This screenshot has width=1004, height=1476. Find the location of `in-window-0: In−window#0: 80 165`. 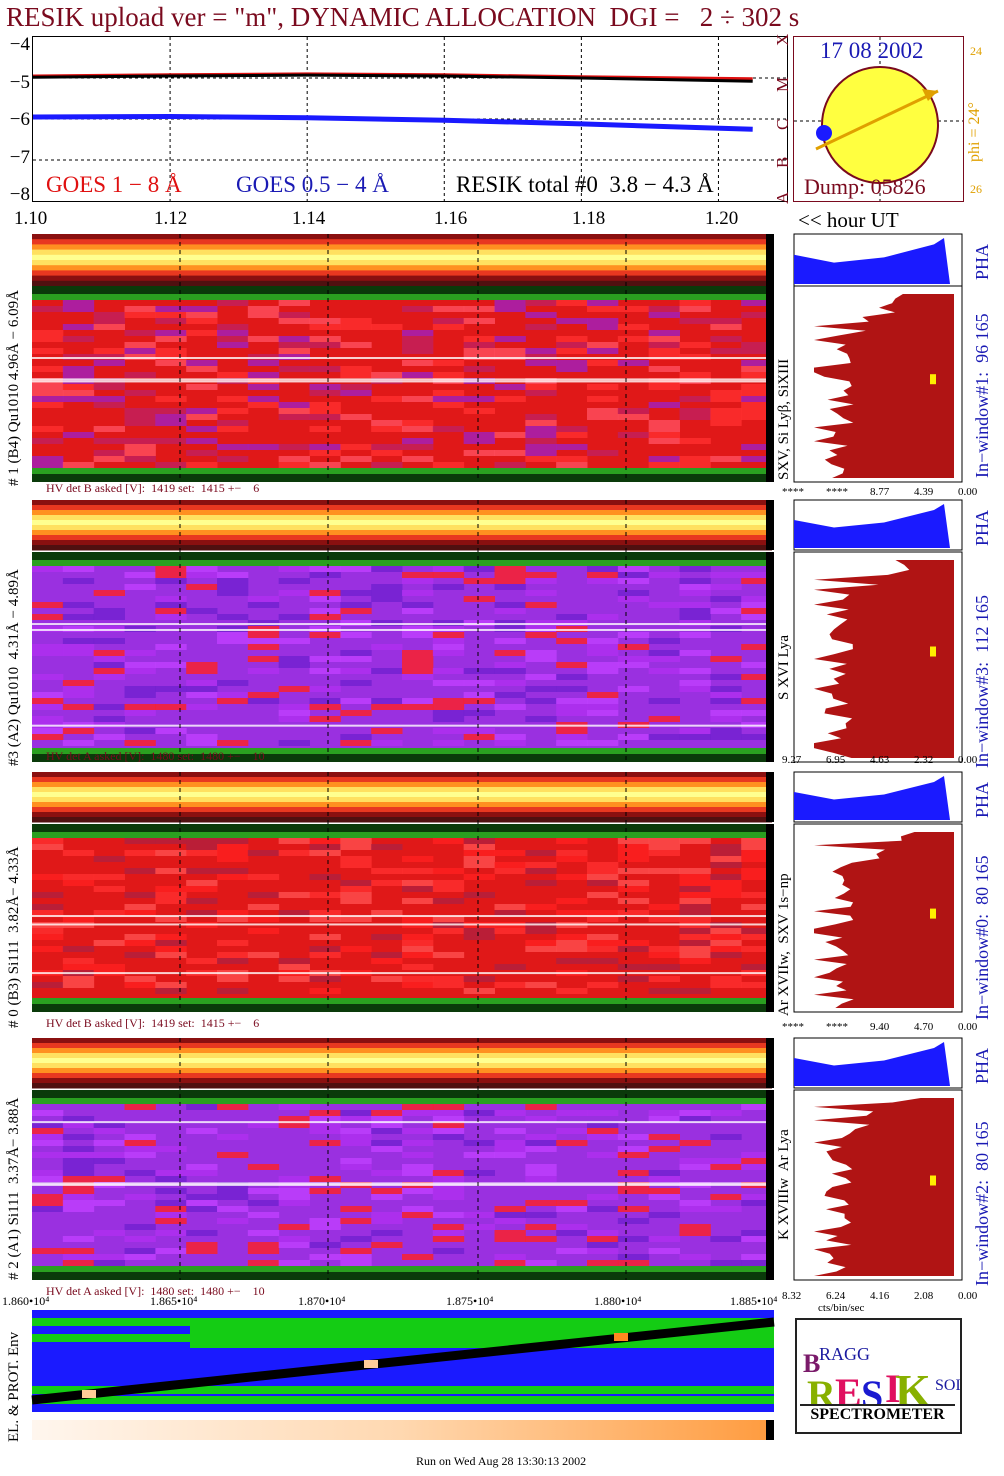

in-window-0: In−window#0: 80 165 is located at coordinates (982, 937).